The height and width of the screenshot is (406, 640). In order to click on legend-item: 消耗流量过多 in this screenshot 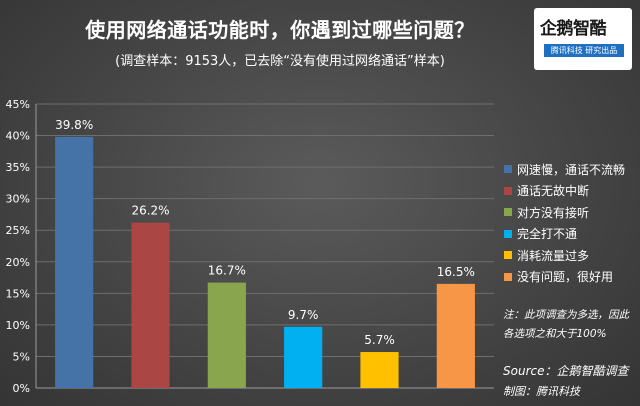, I will do `click(572, 255)`.